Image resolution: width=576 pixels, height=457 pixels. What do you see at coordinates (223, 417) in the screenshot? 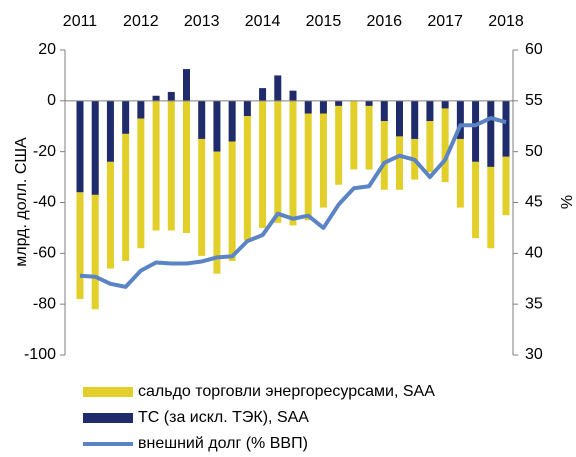
I see `legend-label: ТС (за искл. ТЭК), SAA` at bounding box center [223, 417].